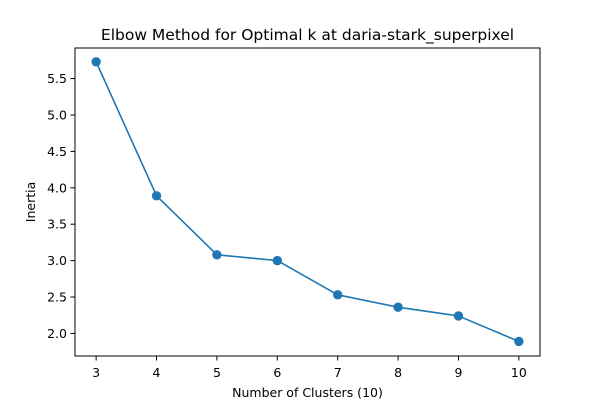 Image resolution: width=600 pixels, height=400 pixels. Describe the element at coordinates (398, 372) in the screenshot. I see `x-tick-label: 8` at that location.